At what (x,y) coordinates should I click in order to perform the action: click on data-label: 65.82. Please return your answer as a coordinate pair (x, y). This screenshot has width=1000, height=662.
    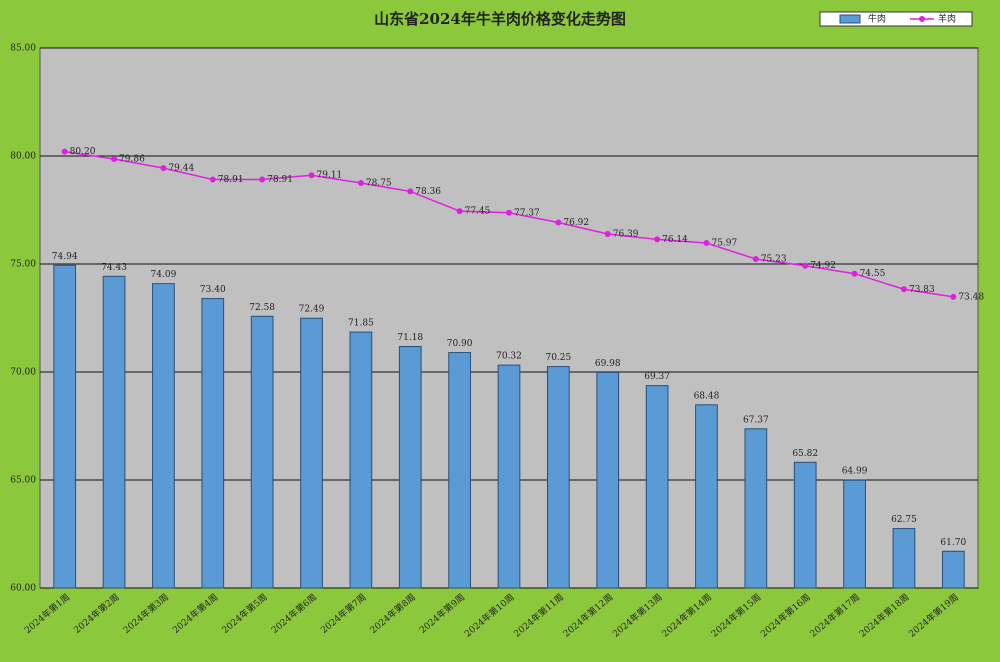
    Looking at the image, I should click on (805, 454).